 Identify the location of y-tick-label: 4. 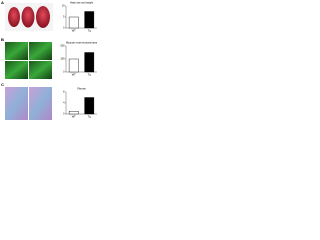
(64, 103).